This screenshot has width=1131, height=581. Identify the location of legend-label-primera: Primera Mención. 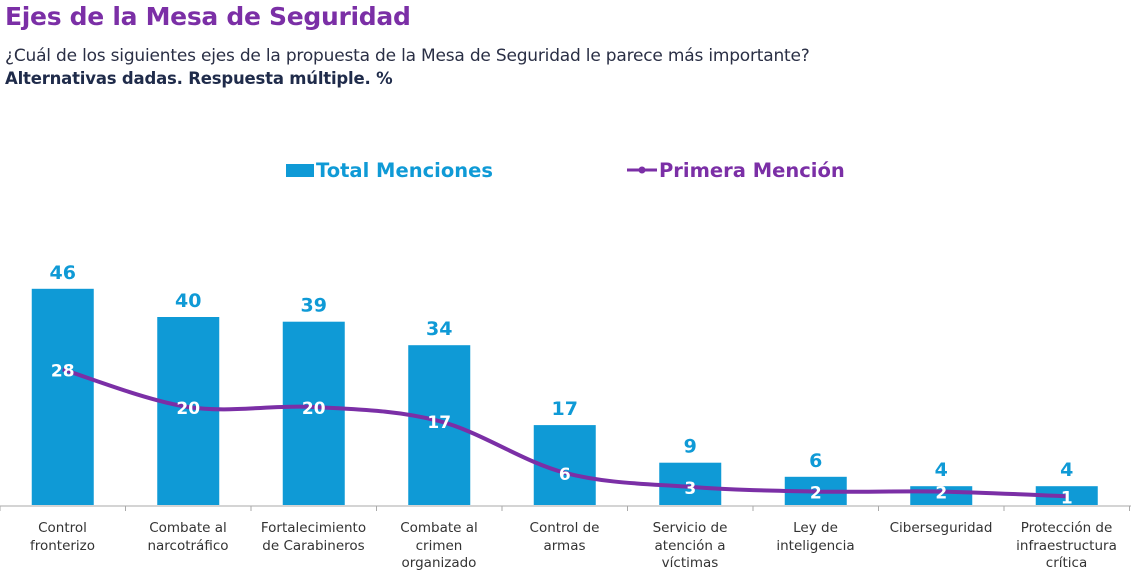
(752, 170).